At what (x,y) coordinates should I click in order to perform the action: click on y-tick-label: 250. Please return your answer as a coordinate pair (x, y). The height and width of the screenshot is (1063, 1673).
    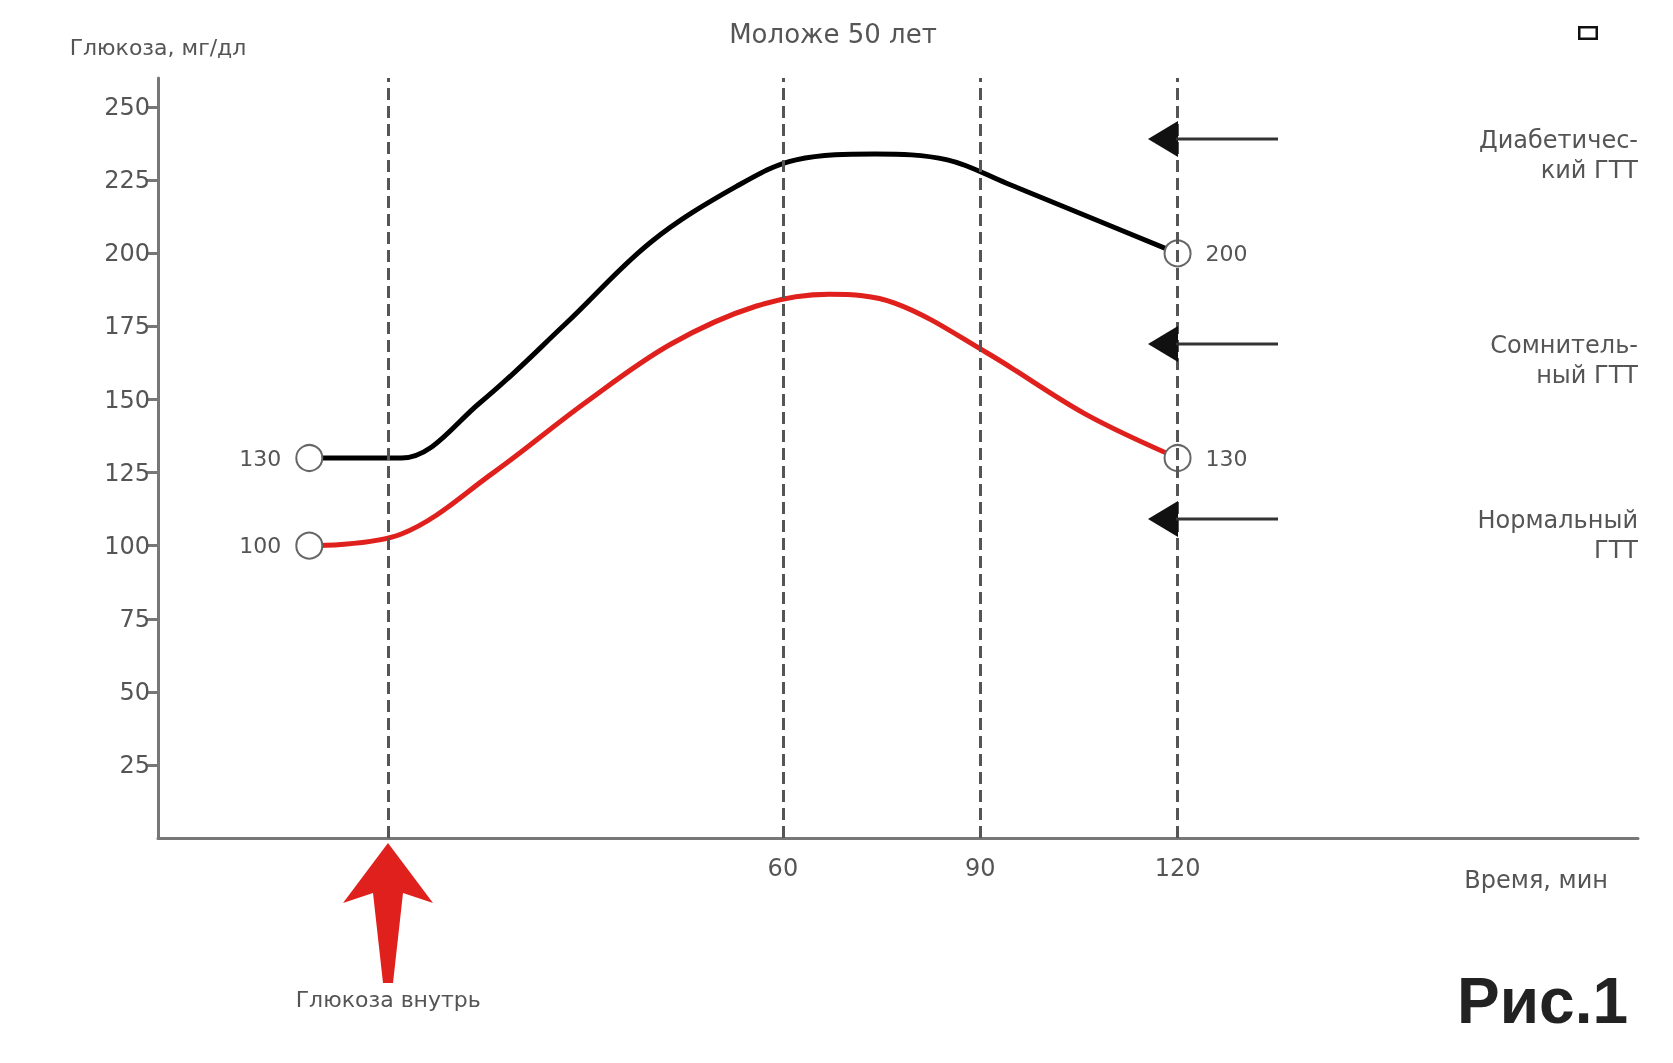
    Looking at the image, I should click on (127, 107).